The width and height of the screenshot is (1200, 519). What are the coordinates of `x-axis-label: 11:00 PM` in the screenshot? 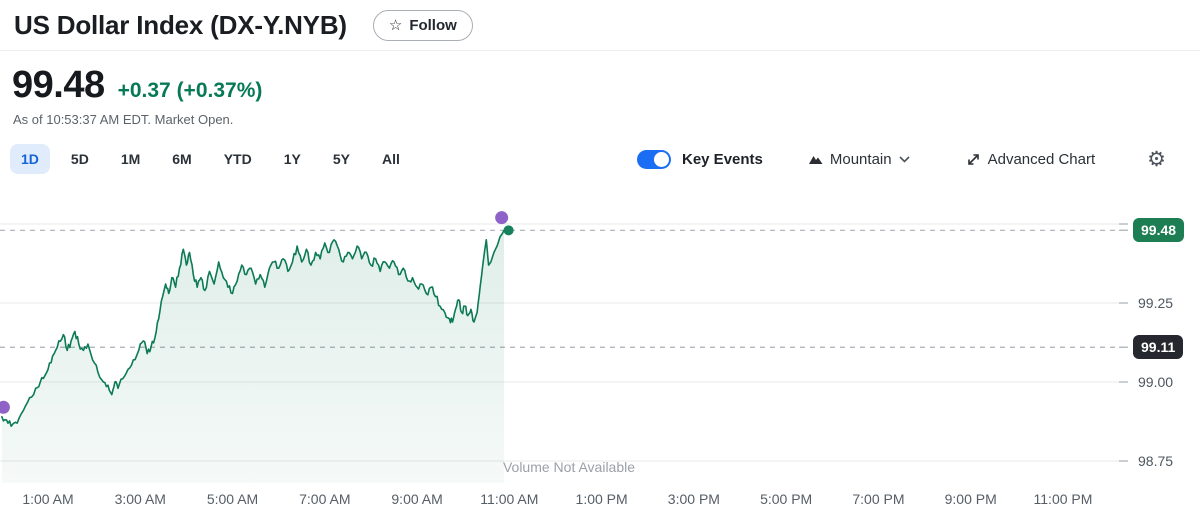 It's located at (1063, 499).